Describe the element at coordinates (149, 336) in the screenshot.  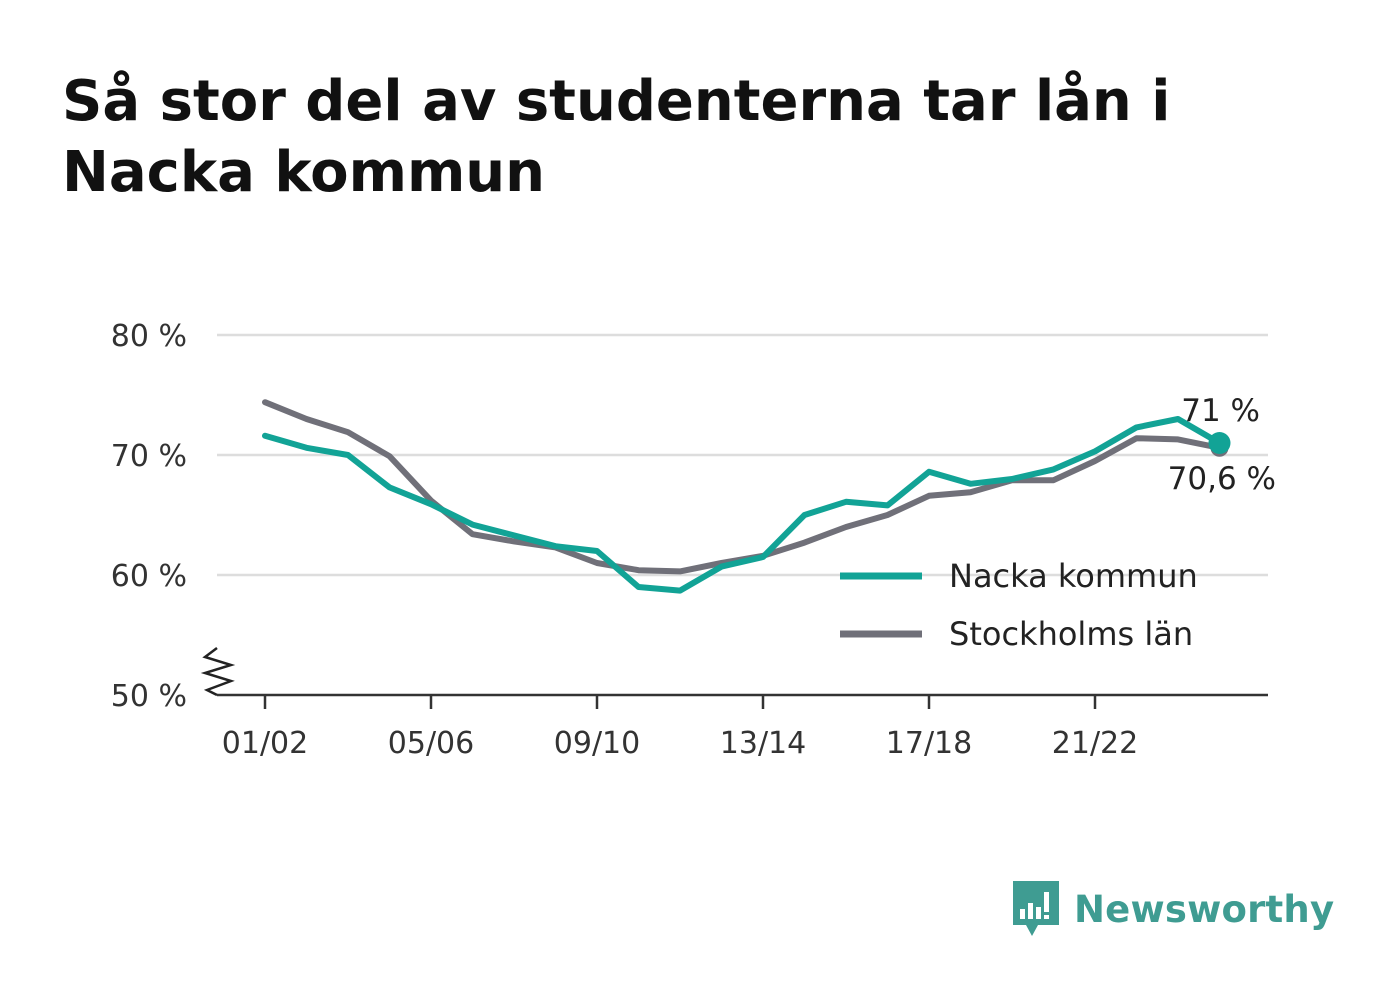
I see `y-tick-label: 80 %` at that location.